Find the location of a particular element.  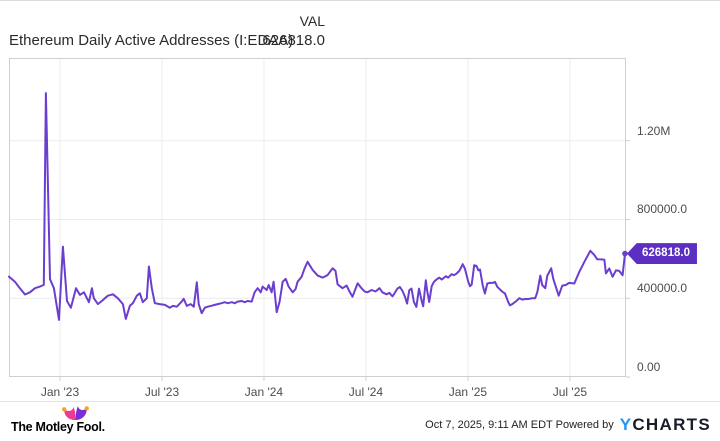

x-axis-label: Jul '25 is located at coordinates (570, 392).